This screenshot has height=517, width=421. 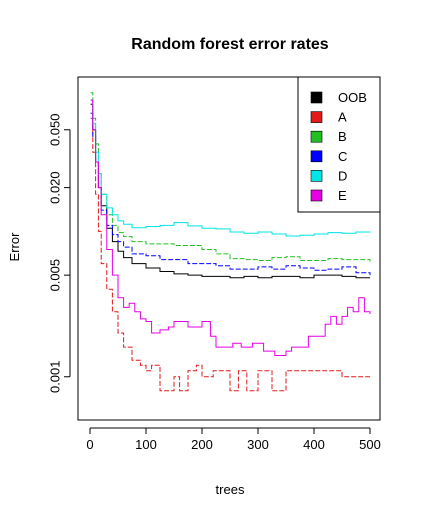 I want to click on legend-label-e: E, so click(x=342, y=195).